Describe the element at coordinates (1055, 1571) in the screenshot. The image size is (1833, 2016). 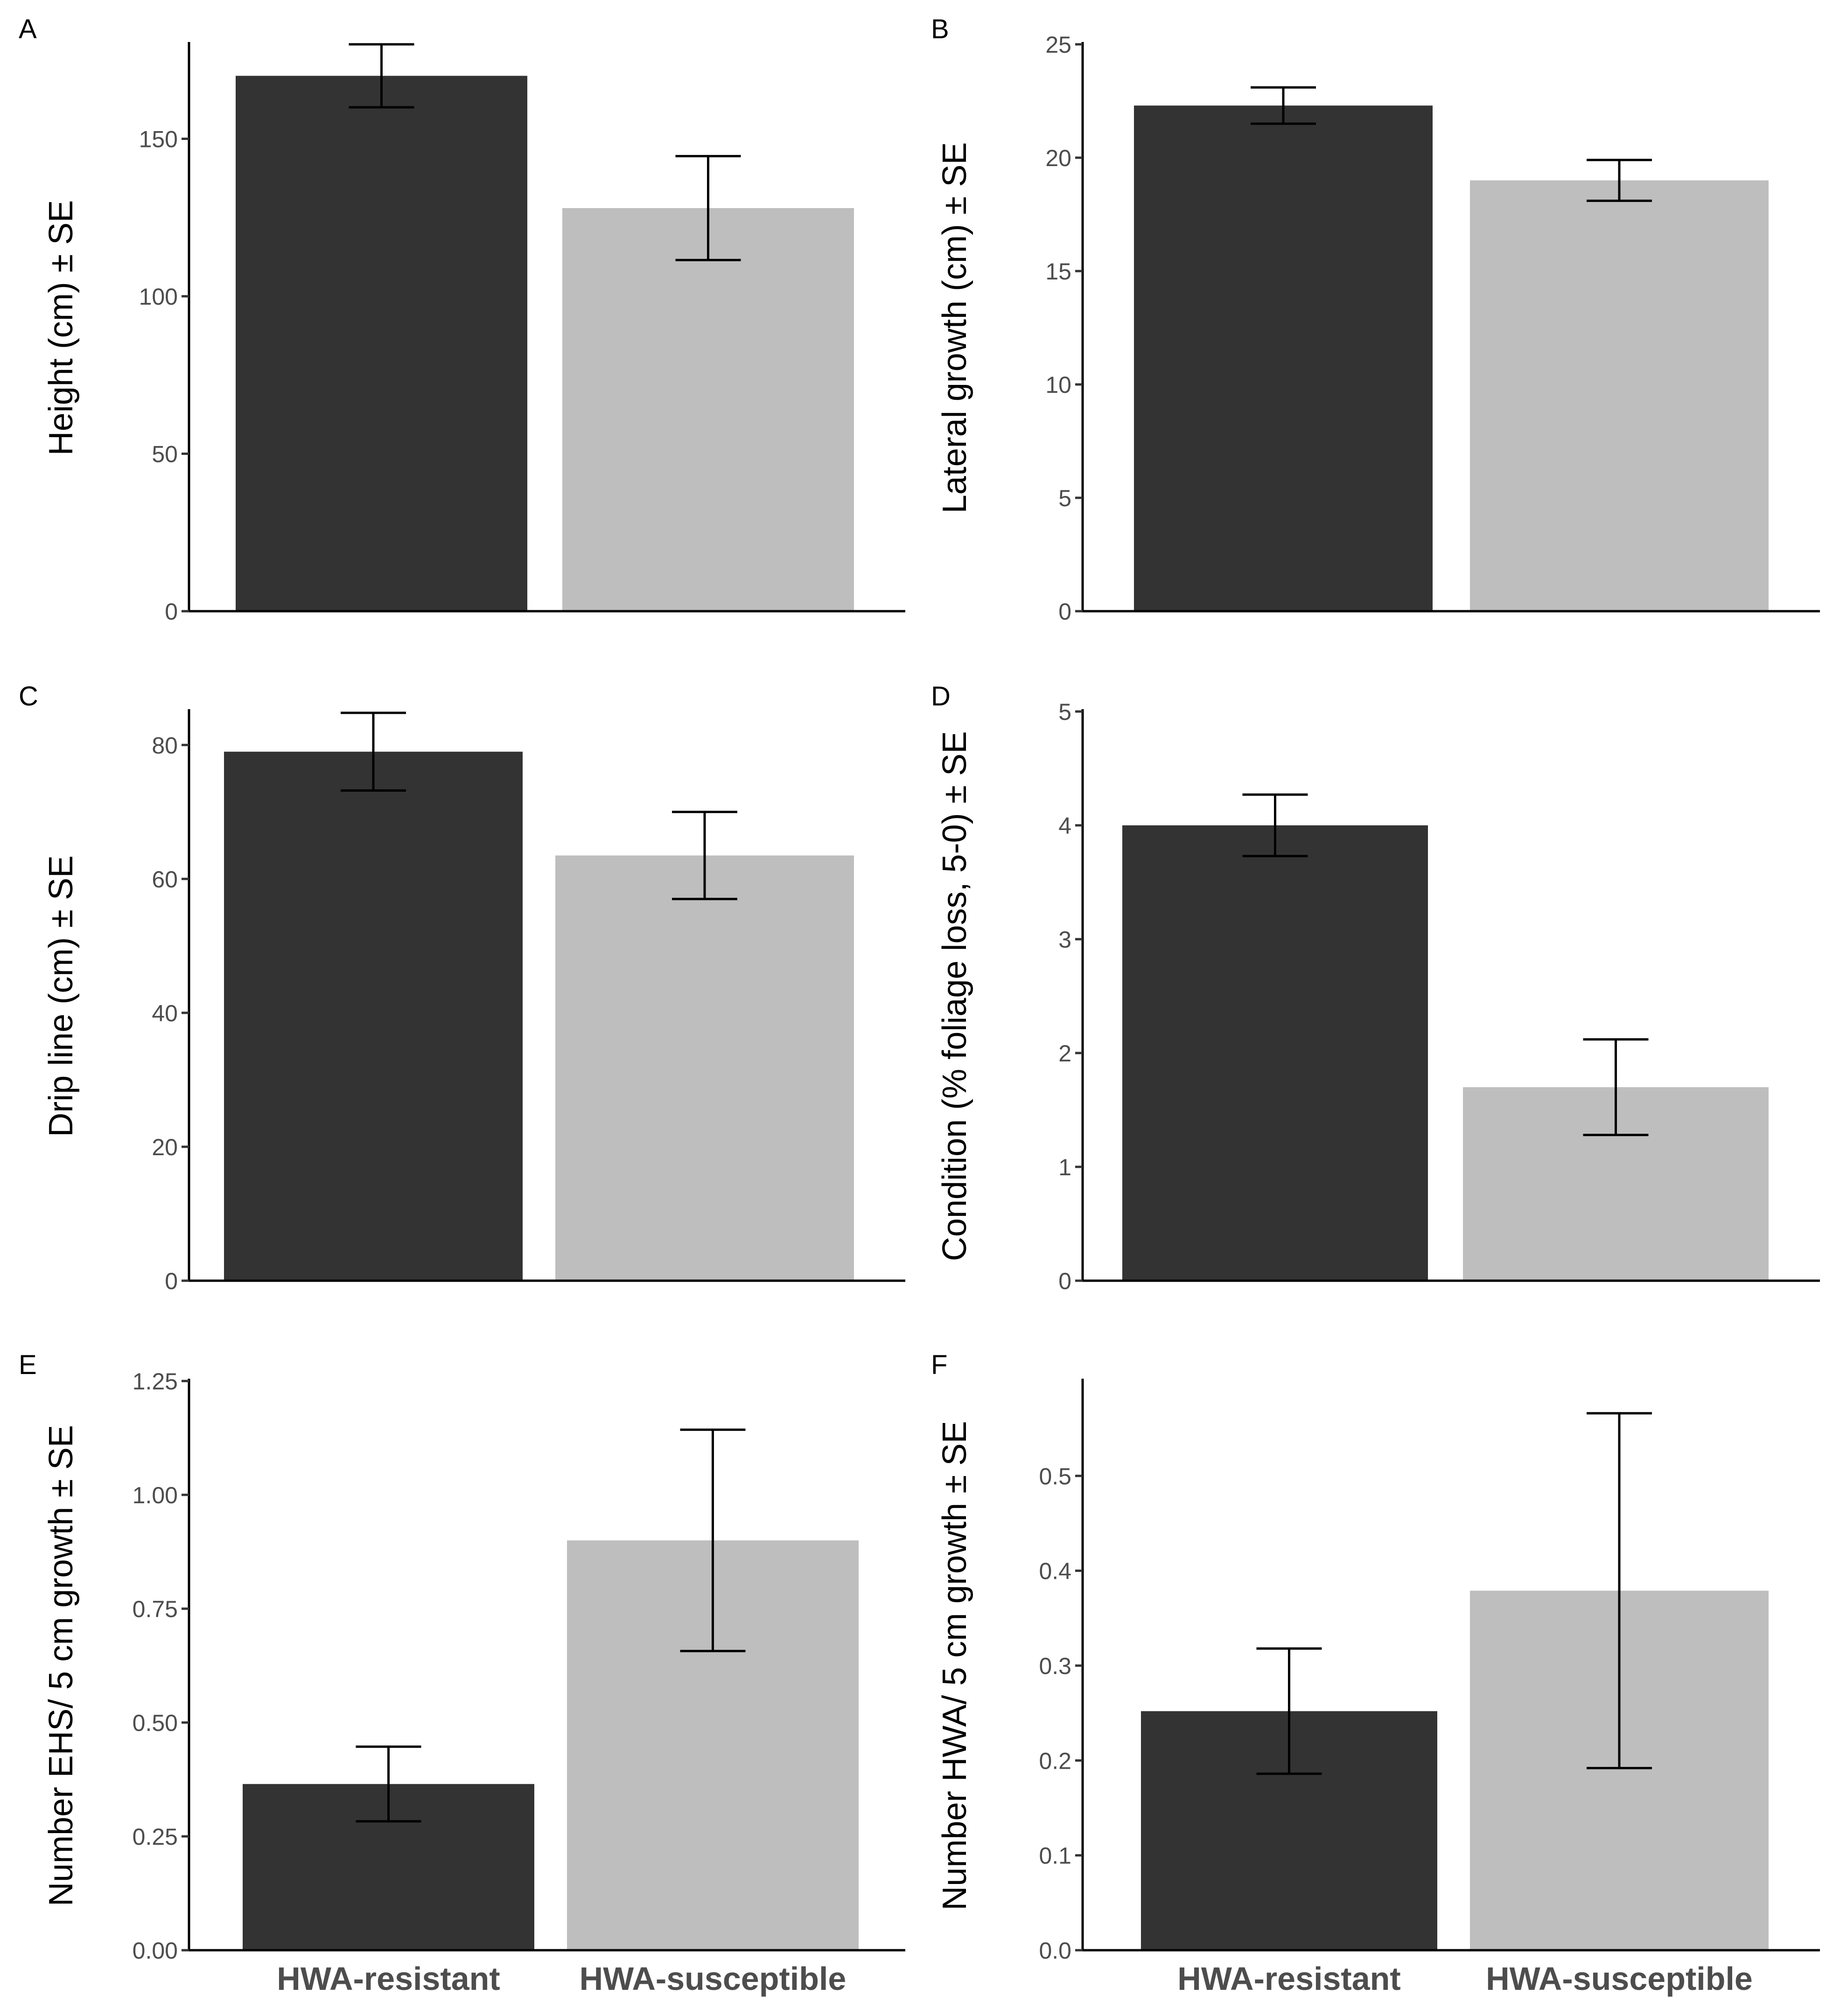
I see `y-tick-label: 0.4` at that location.